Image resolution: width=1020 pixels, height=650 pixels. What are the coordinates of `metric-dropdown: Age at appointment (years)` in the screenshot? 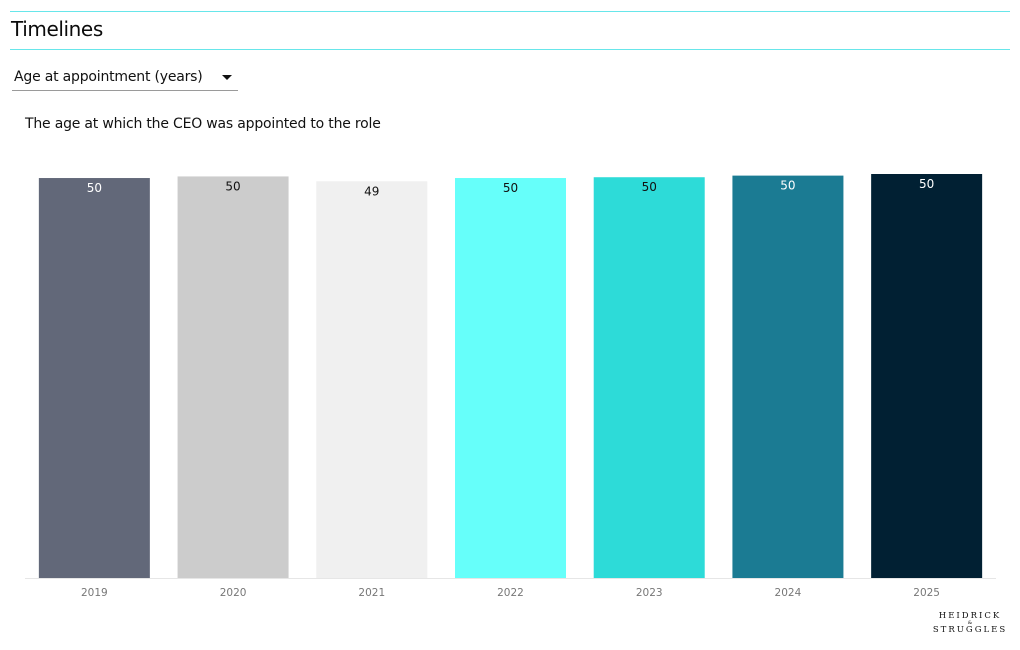 It's located at (125, 77).